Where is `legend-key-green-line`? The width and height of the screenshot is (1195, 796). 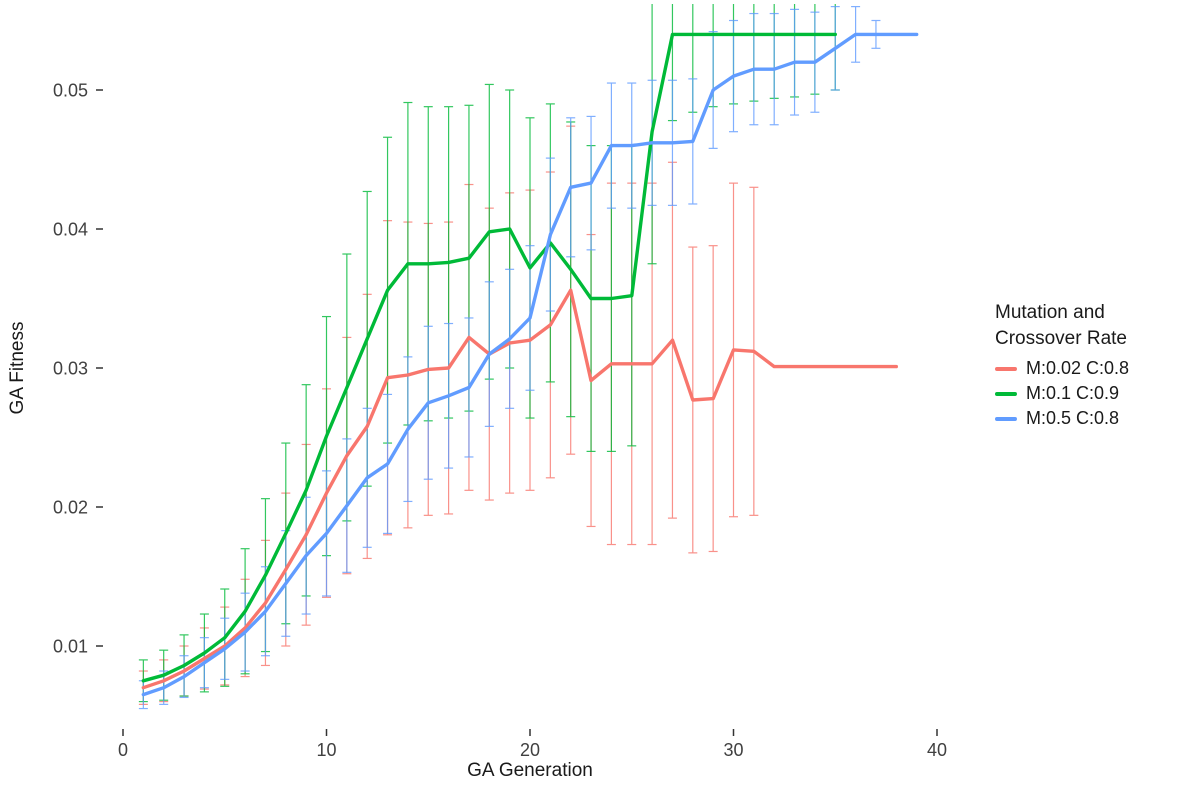
legend-key-green-line is located at coordinates (1006, 393).